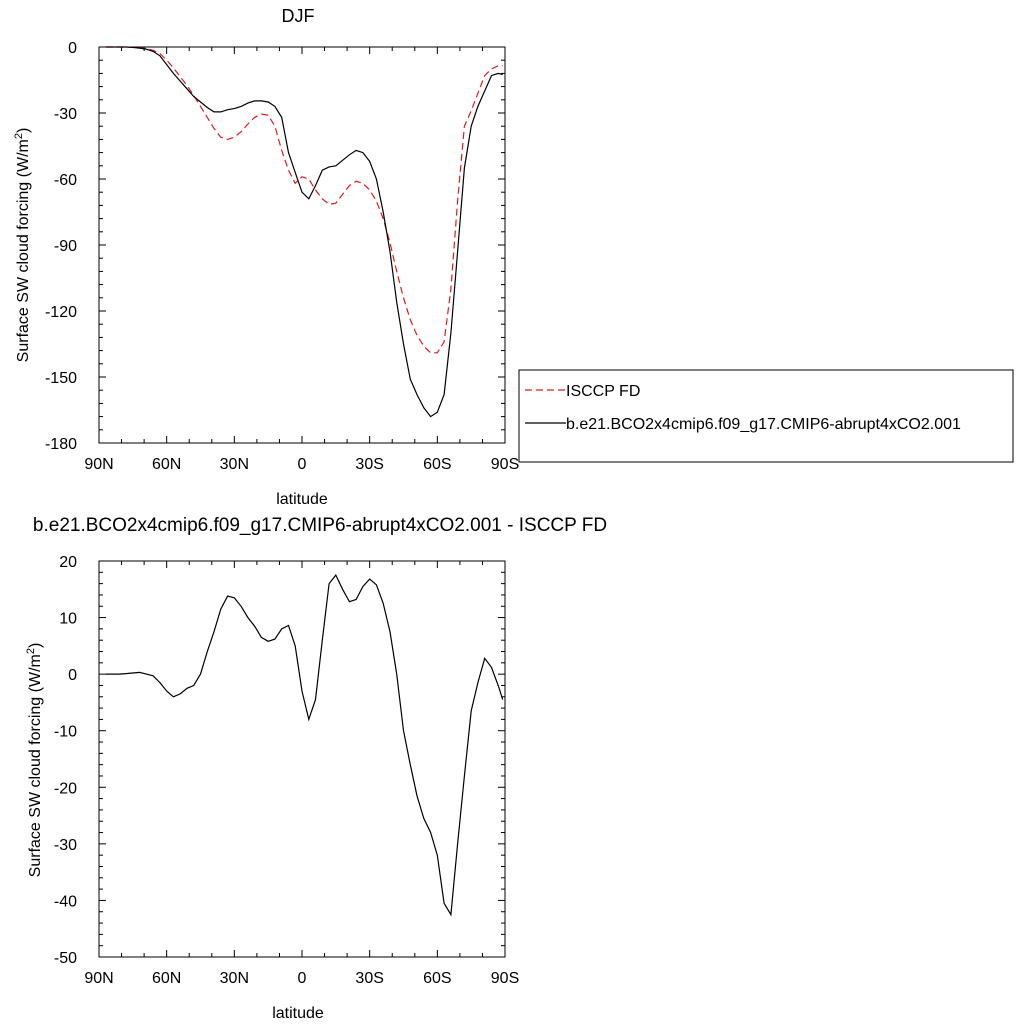 This screenshot has width=1024, height=1024. What do you see at coordinates (65, 246) in the screenshot?
I see `y-tick-label: -90` at bounding box center [65, 246].